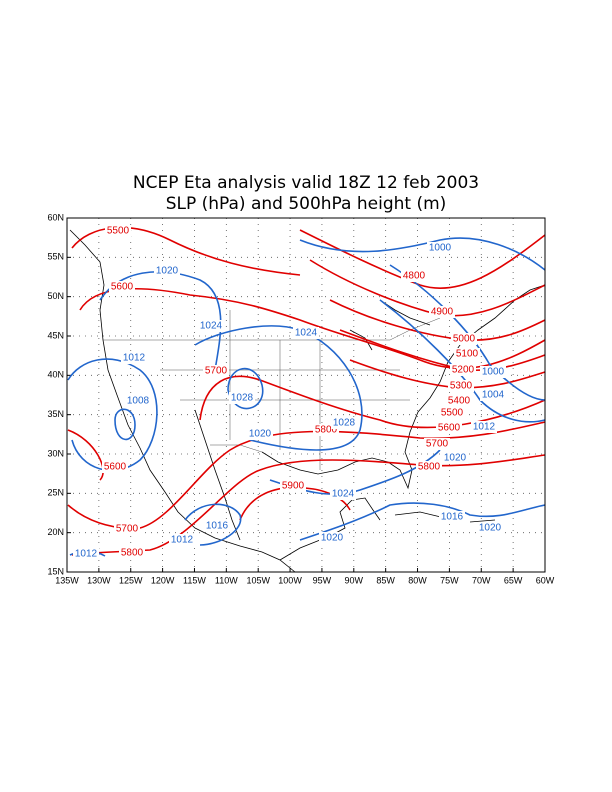  Describe the element at coordinates (459, 401) in the screenshot. I see `height-label: 5400` at that location.